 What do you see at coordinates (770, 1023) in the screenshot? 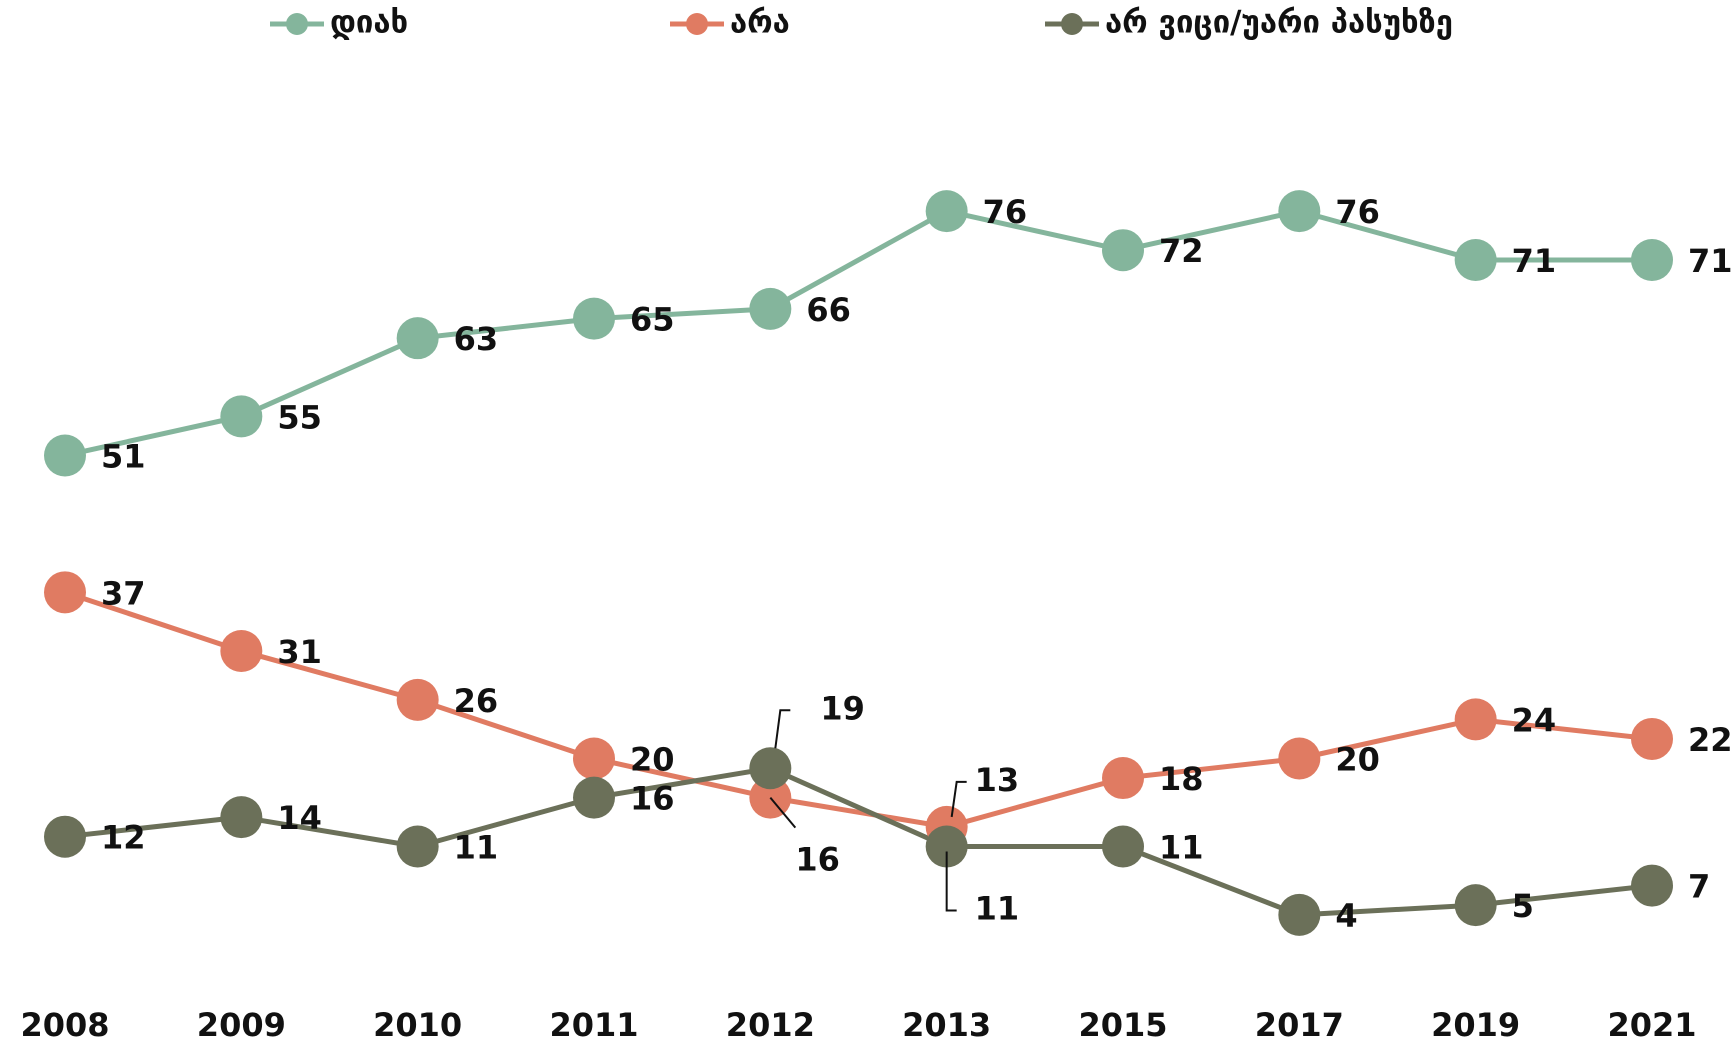
I see `x-tick-label: 2012` at bounding box center [770, 1023].